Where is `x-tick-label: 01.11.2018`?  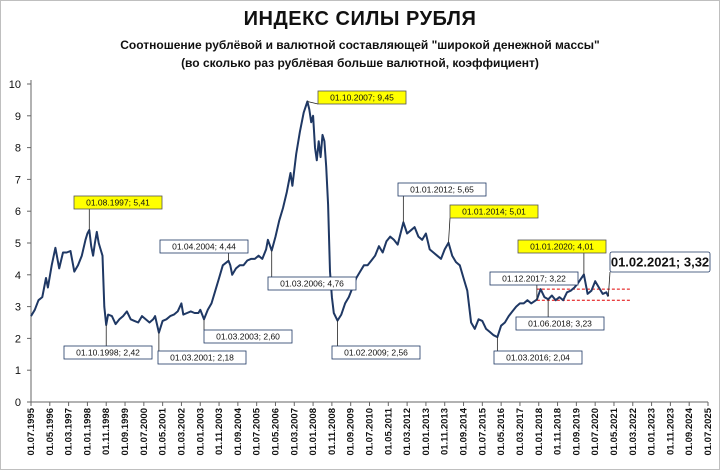 x-tick-label: 01.11.2018 is located at coordinates (558, 431).